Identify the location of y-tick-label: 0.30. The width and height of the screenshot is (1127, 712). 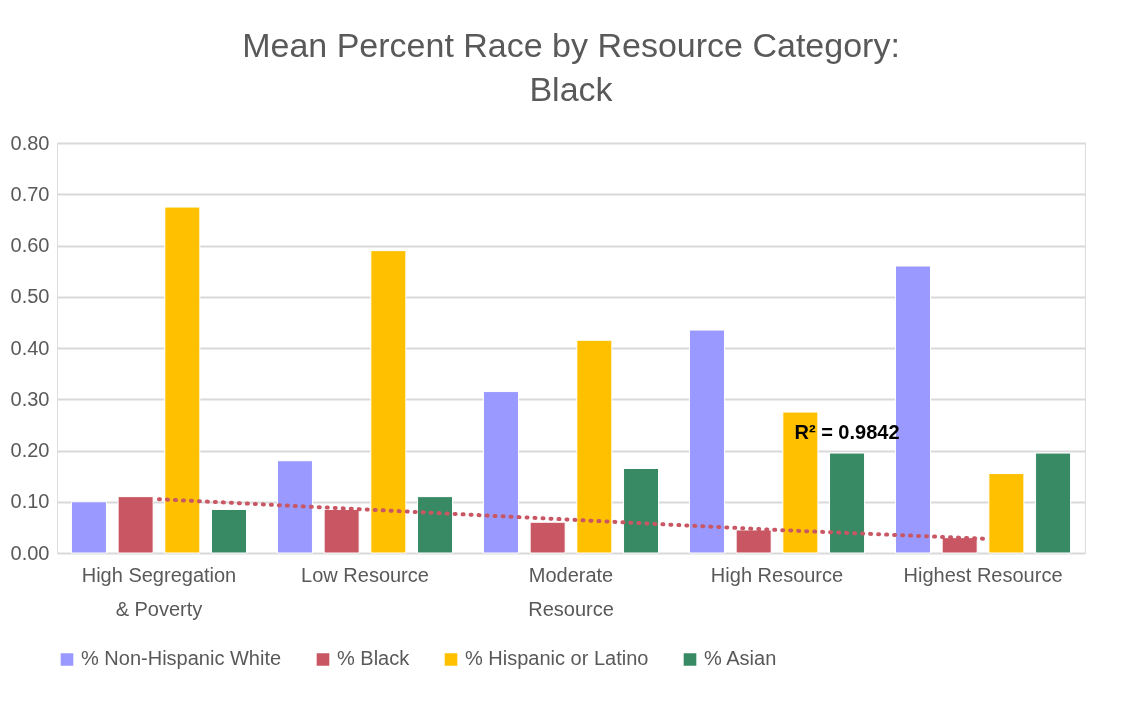
(30, 398).